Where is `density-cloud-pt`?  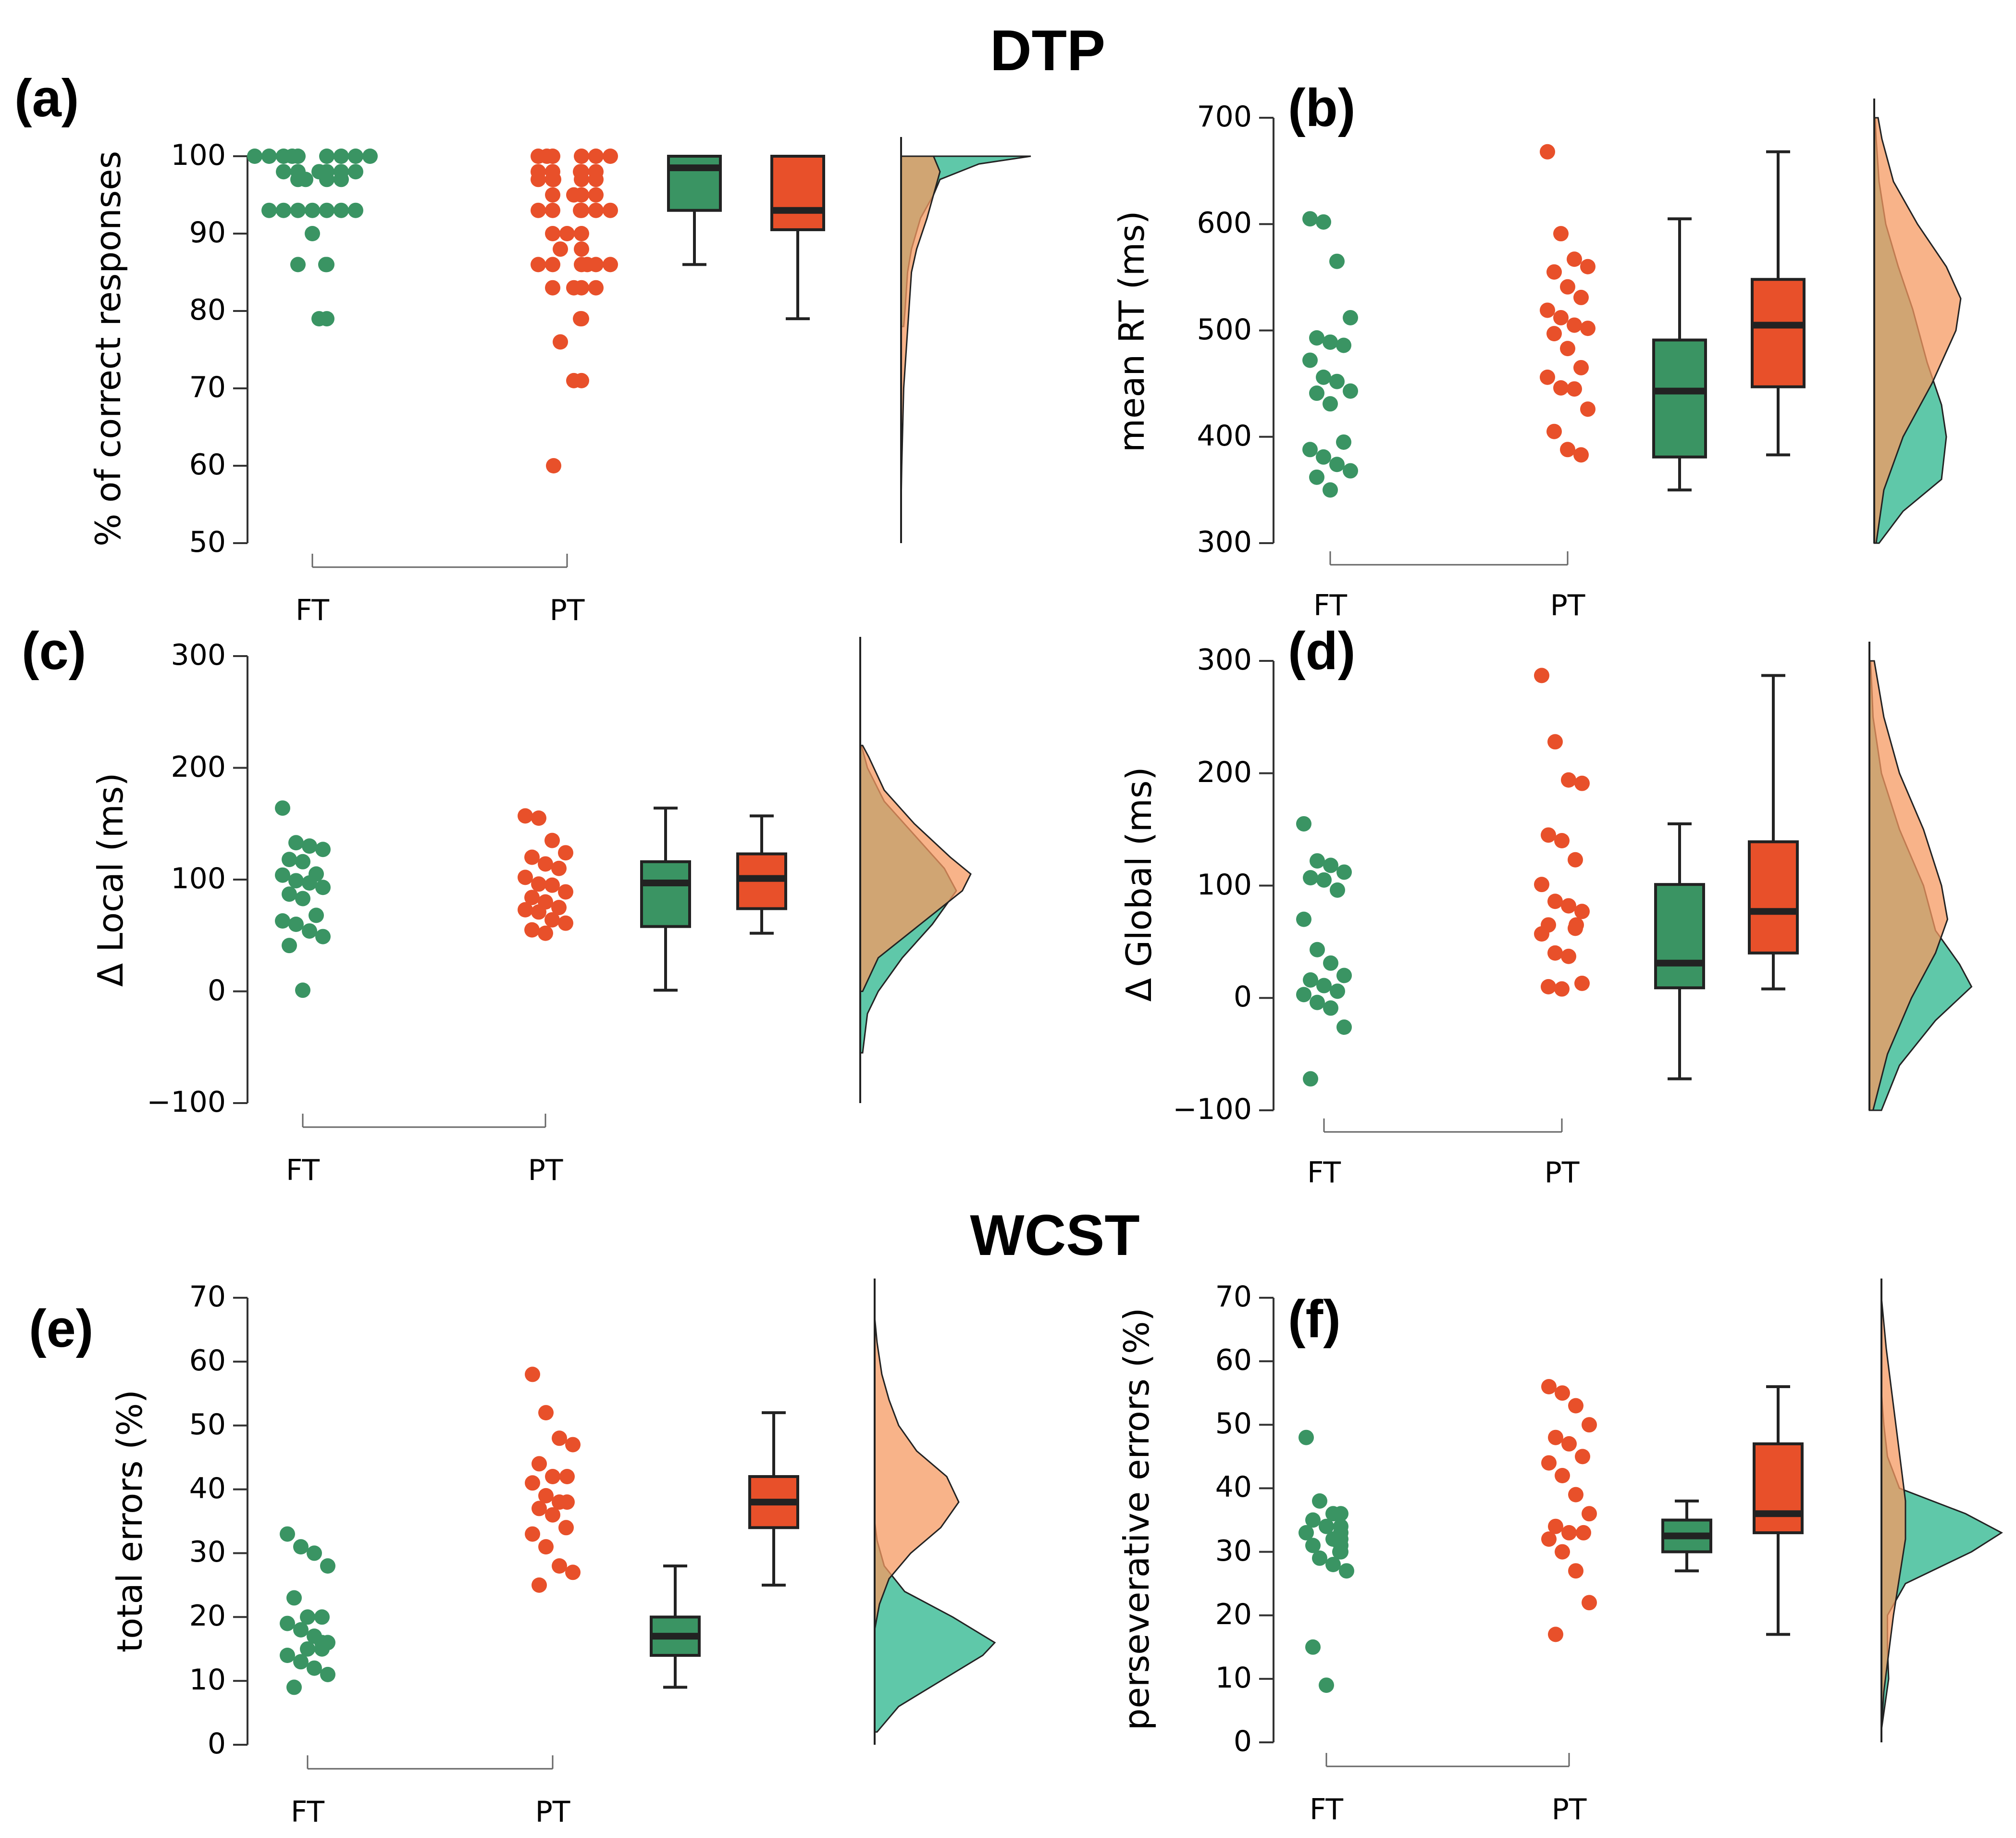 density-cloud-pt is located at coordinates (1917, 330).